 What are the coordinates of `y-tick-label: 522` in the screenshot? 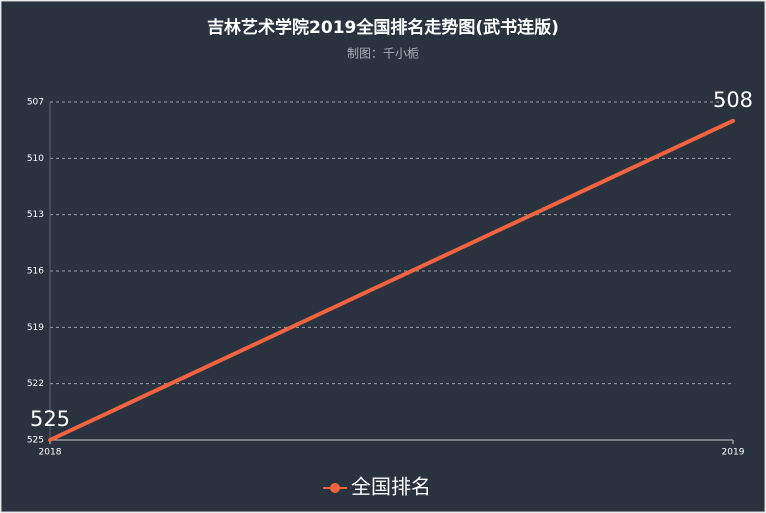 It's located at (35, 384).